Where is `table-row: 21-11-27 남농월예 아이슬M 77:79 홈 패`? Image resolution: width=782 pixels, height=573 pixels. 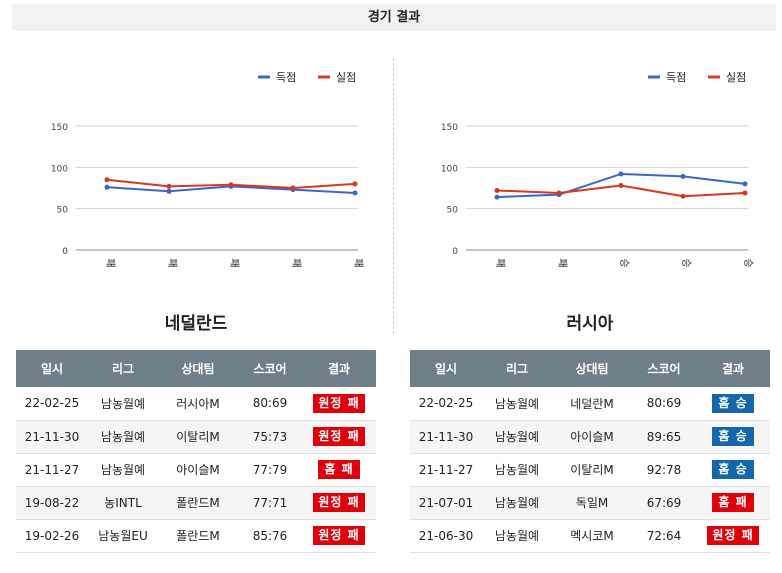 table-row: 21-11-27 남농월예 아이슬M 77:79 홈 패 is located at coordinates (196, 470).